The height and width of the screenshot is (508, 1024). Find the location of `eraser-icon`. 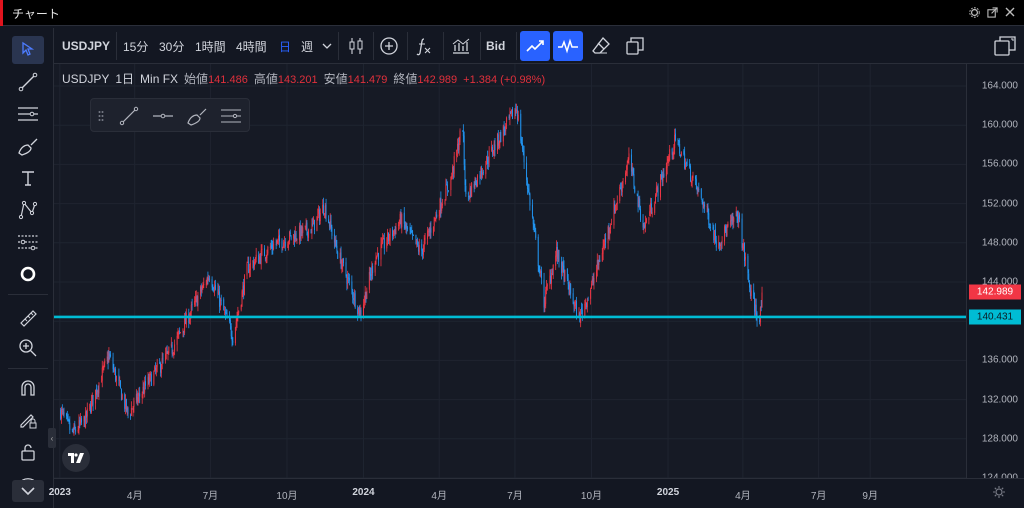

eraser-icon is located at coordinates (601, 46).